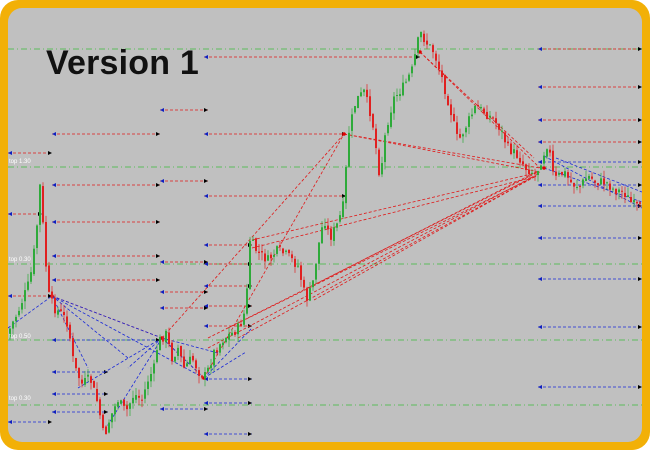  Describe the element at coordinates (20, 260) in the screenshot. I see `level-label: top 0.30` at that location.